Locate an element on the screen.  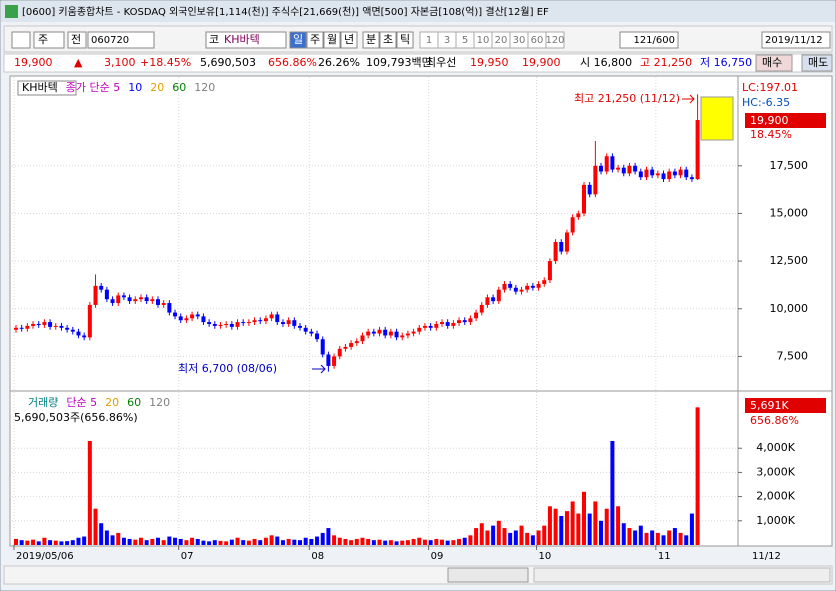
y-tick-label: 10,000 is located at coordinates (789, 308).